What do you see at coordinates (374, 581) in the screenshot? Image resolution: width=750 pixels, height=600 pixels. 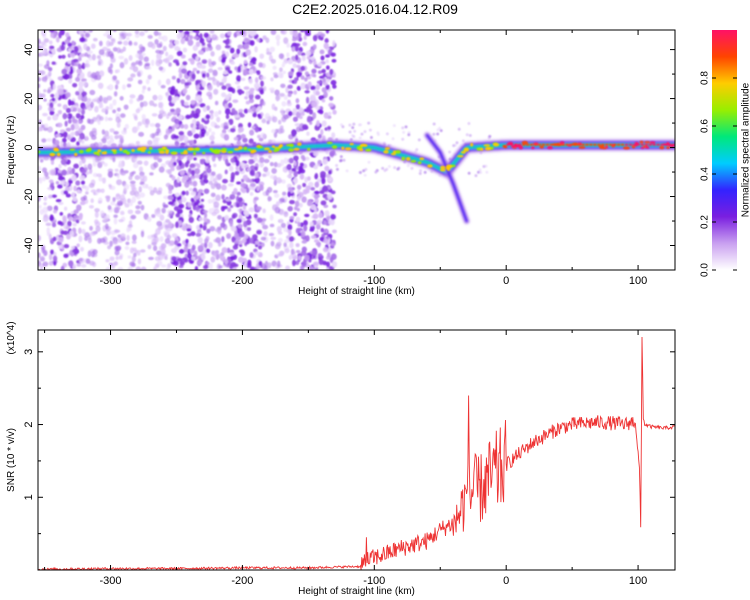 I see `bottom-xtick-label: -100` at bounding box center [374, 581].